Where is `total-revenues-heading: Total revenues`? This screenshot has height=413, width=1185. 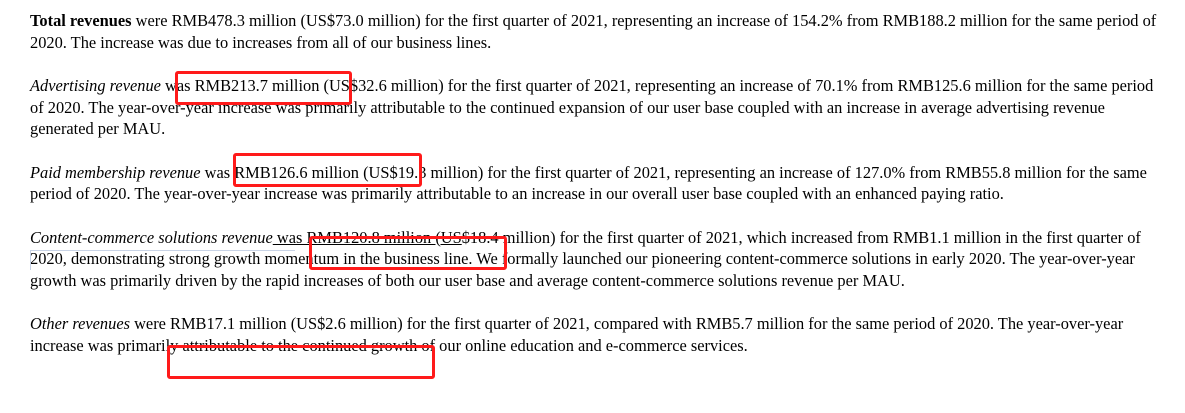 total-revenues-heading: Total revenues is located at coordinates (81, 20).